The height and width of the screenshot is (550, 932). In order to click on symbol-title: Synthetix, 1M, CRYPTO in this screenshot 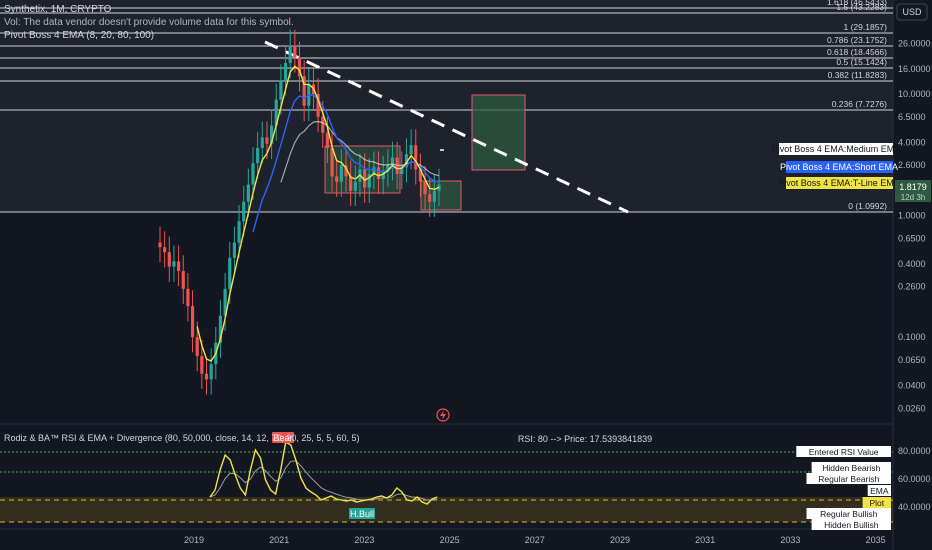, I will do `click(58, 9)`.